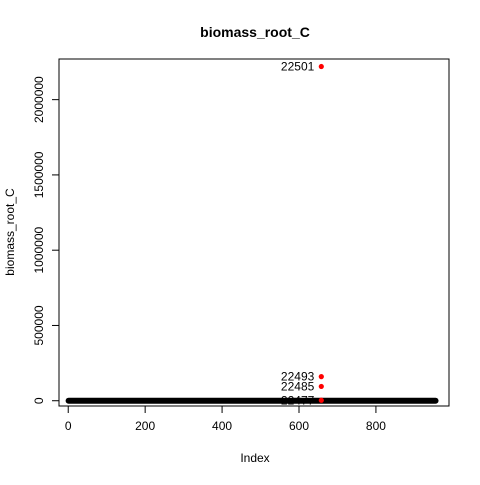 The width and height of the screenshot is (480, 485). Describe the element at coordinates (145, 426) in the screenshot. I see `x-tick-label: 200` at that location.